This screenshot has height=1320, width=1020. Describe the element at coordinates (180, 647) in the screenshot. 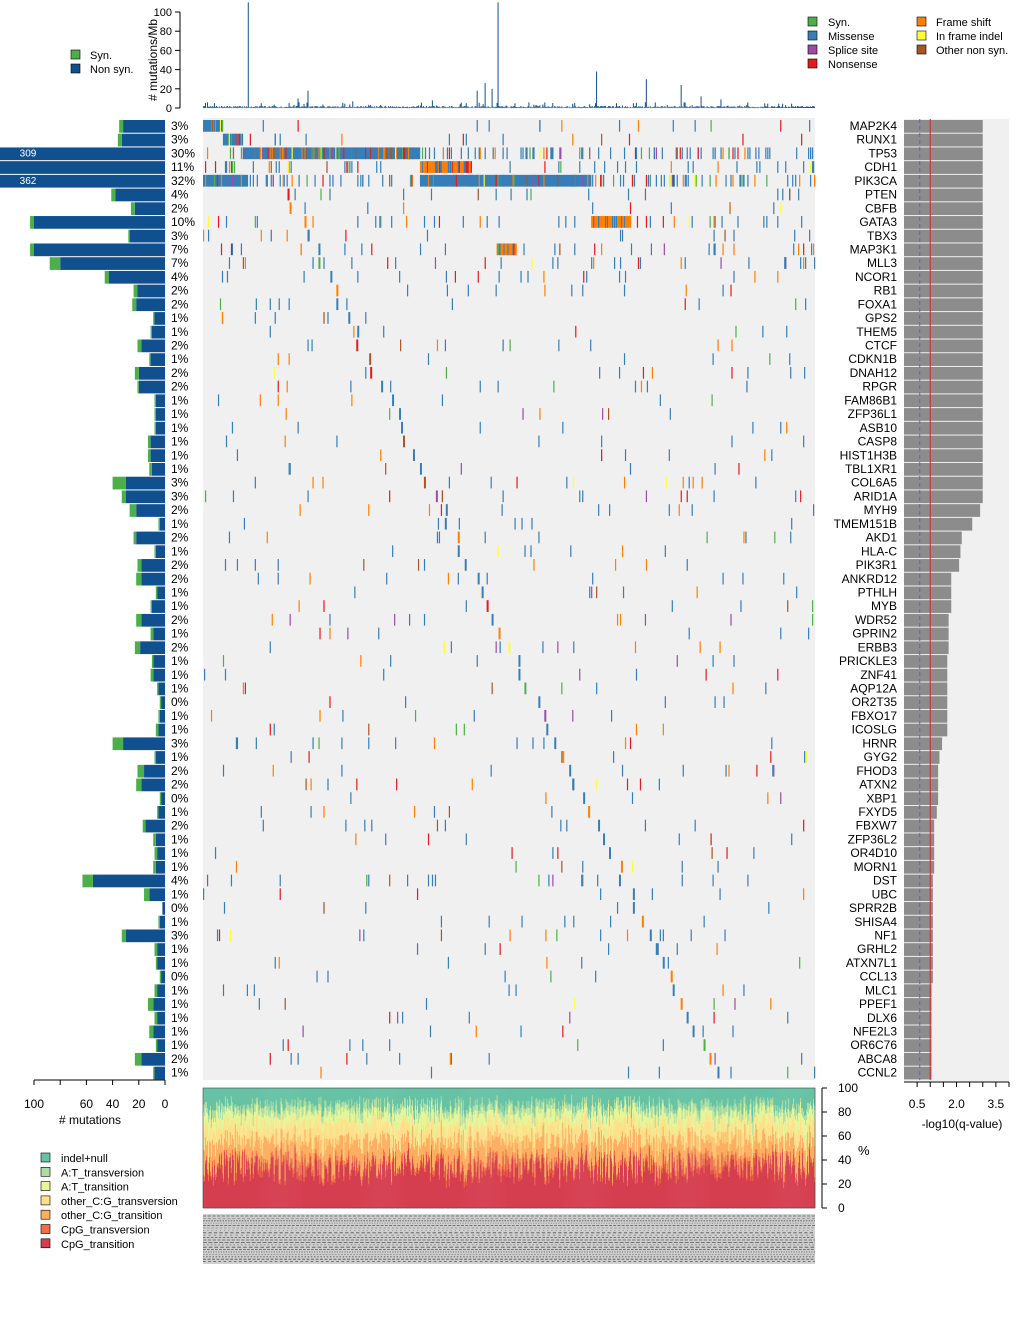

I see `percent-label-ERBB3: 2%` at that location.